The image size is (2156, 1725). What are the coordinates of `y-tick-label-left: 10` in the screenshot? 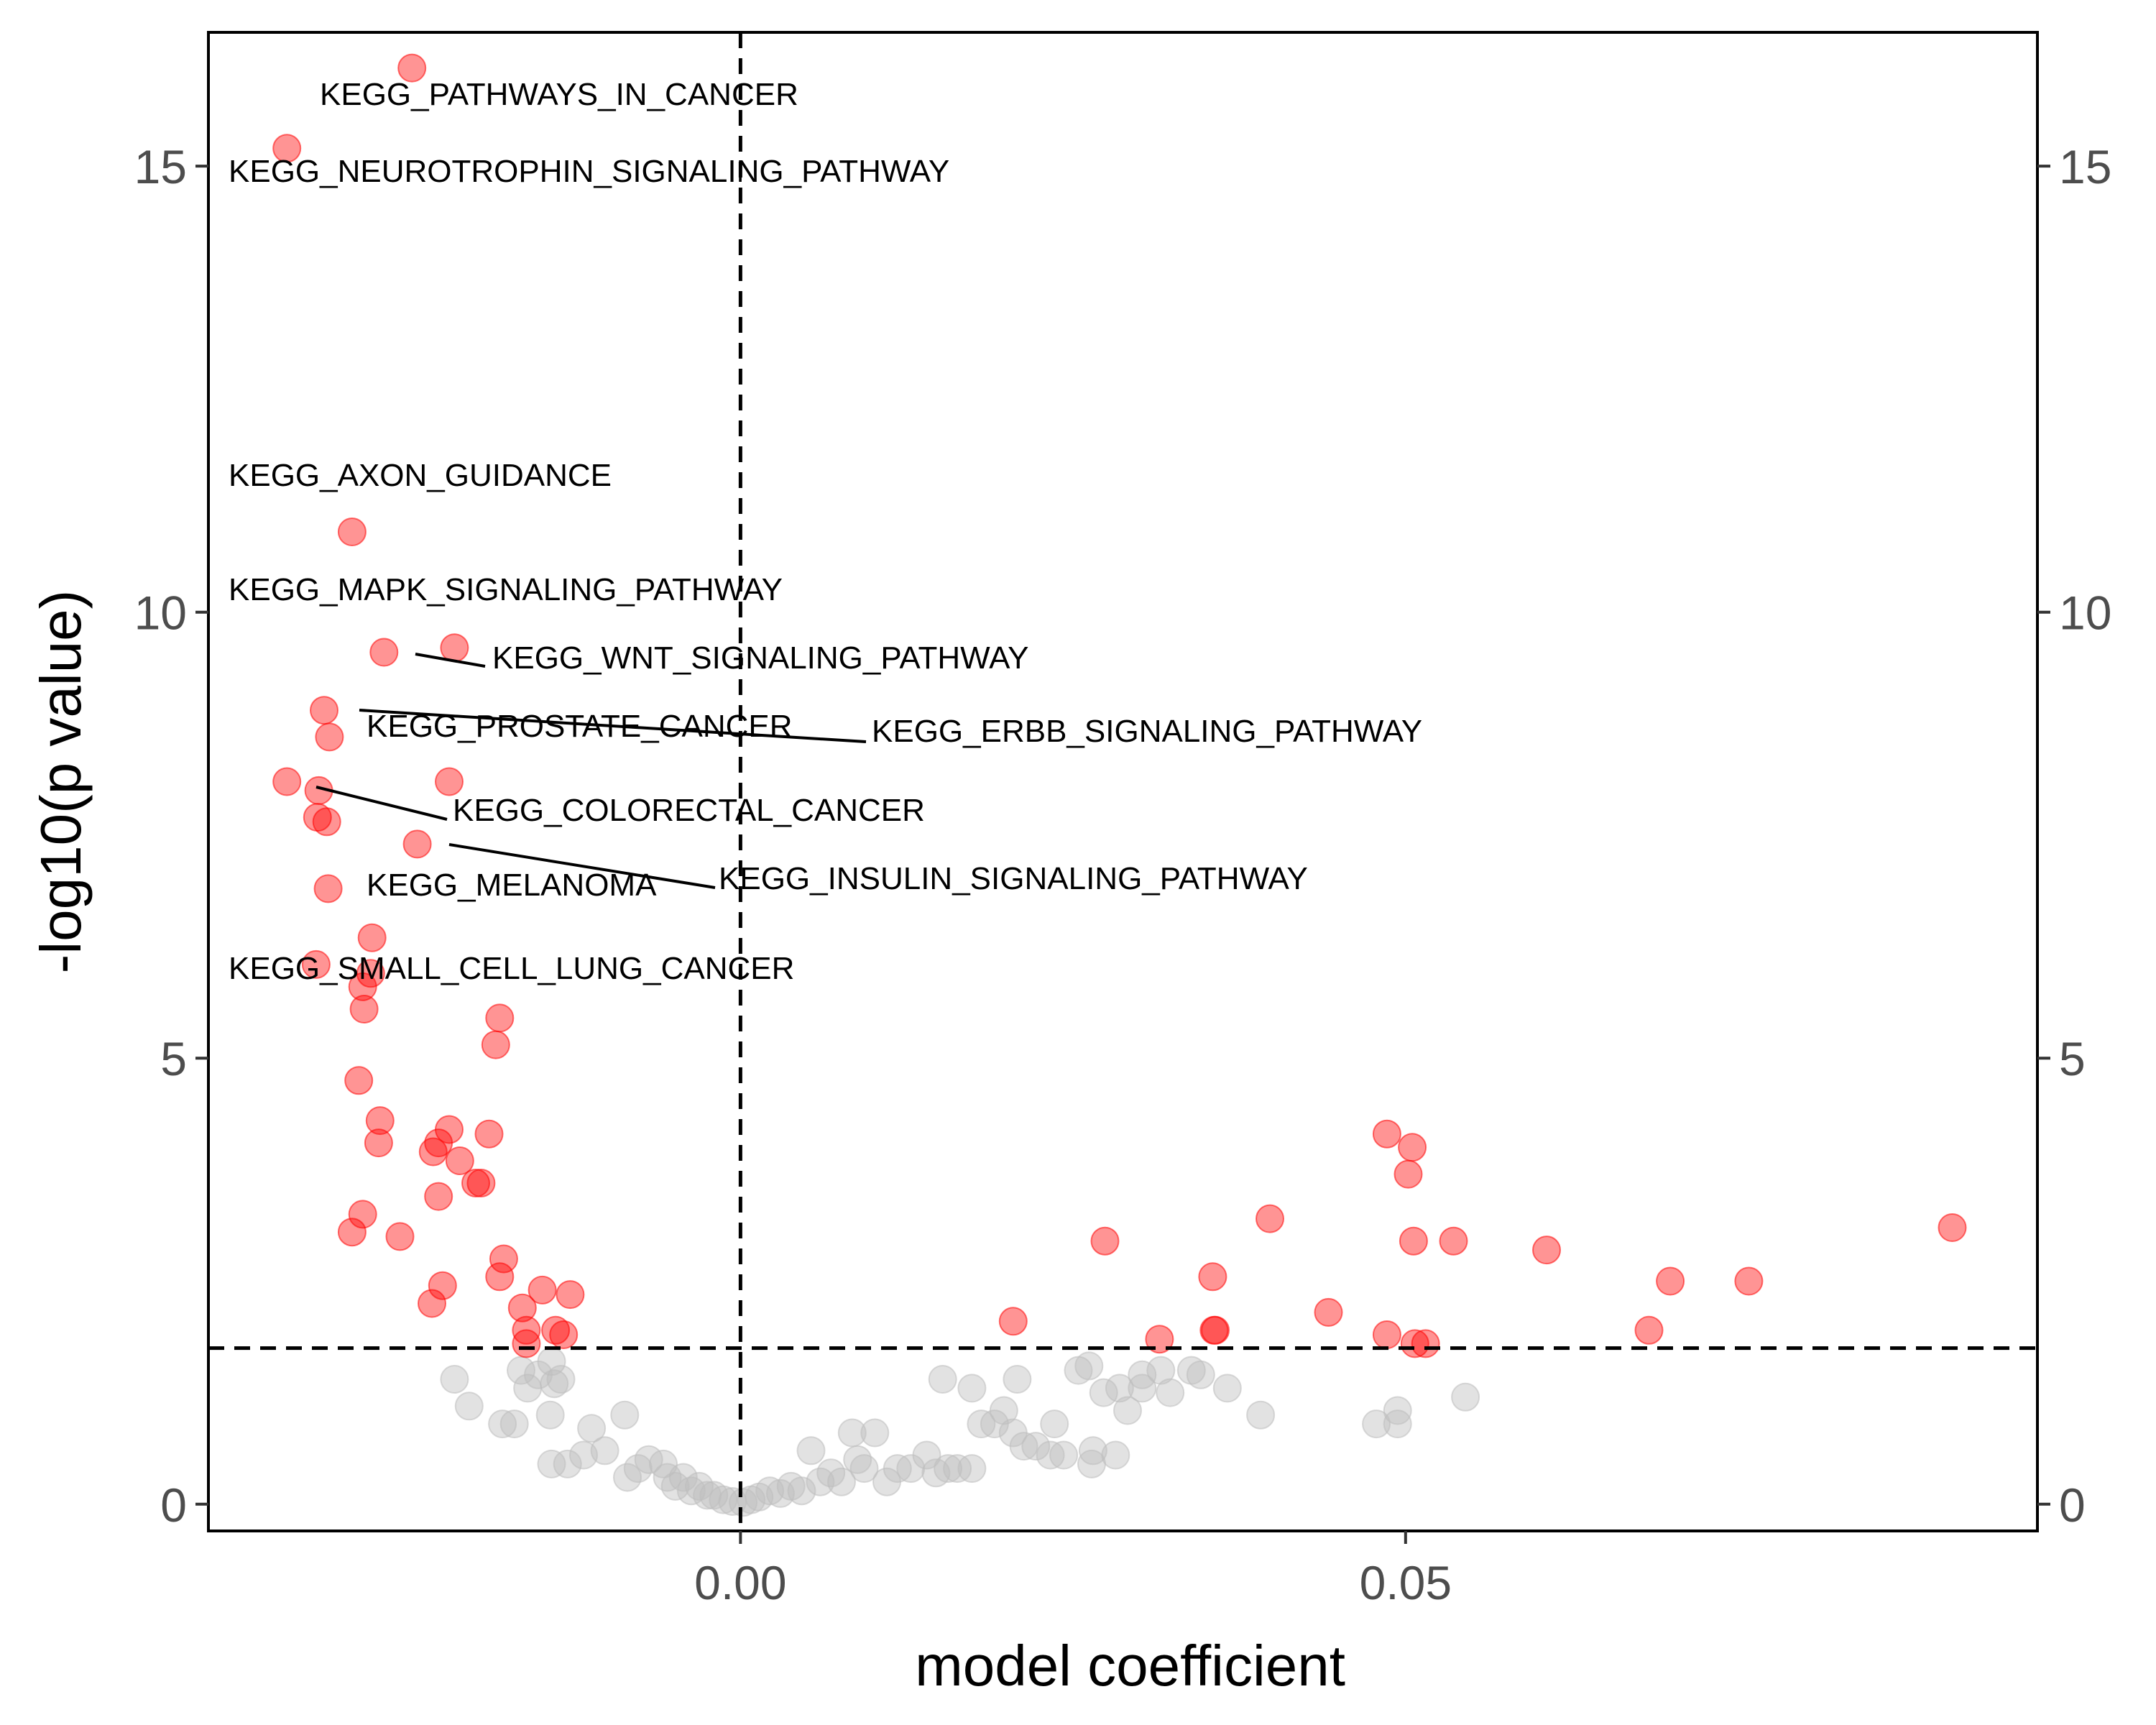 It's located at (160, 613).